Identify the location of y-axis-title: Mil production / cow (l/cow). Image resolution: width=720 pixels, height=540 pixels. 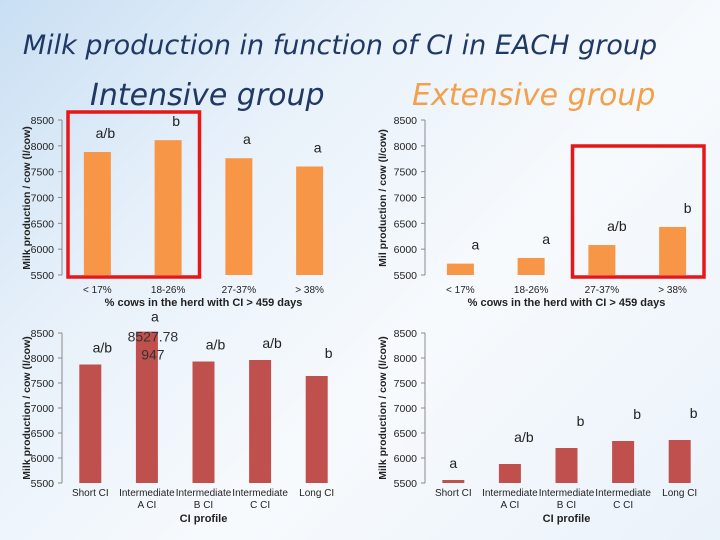
(383, 198).